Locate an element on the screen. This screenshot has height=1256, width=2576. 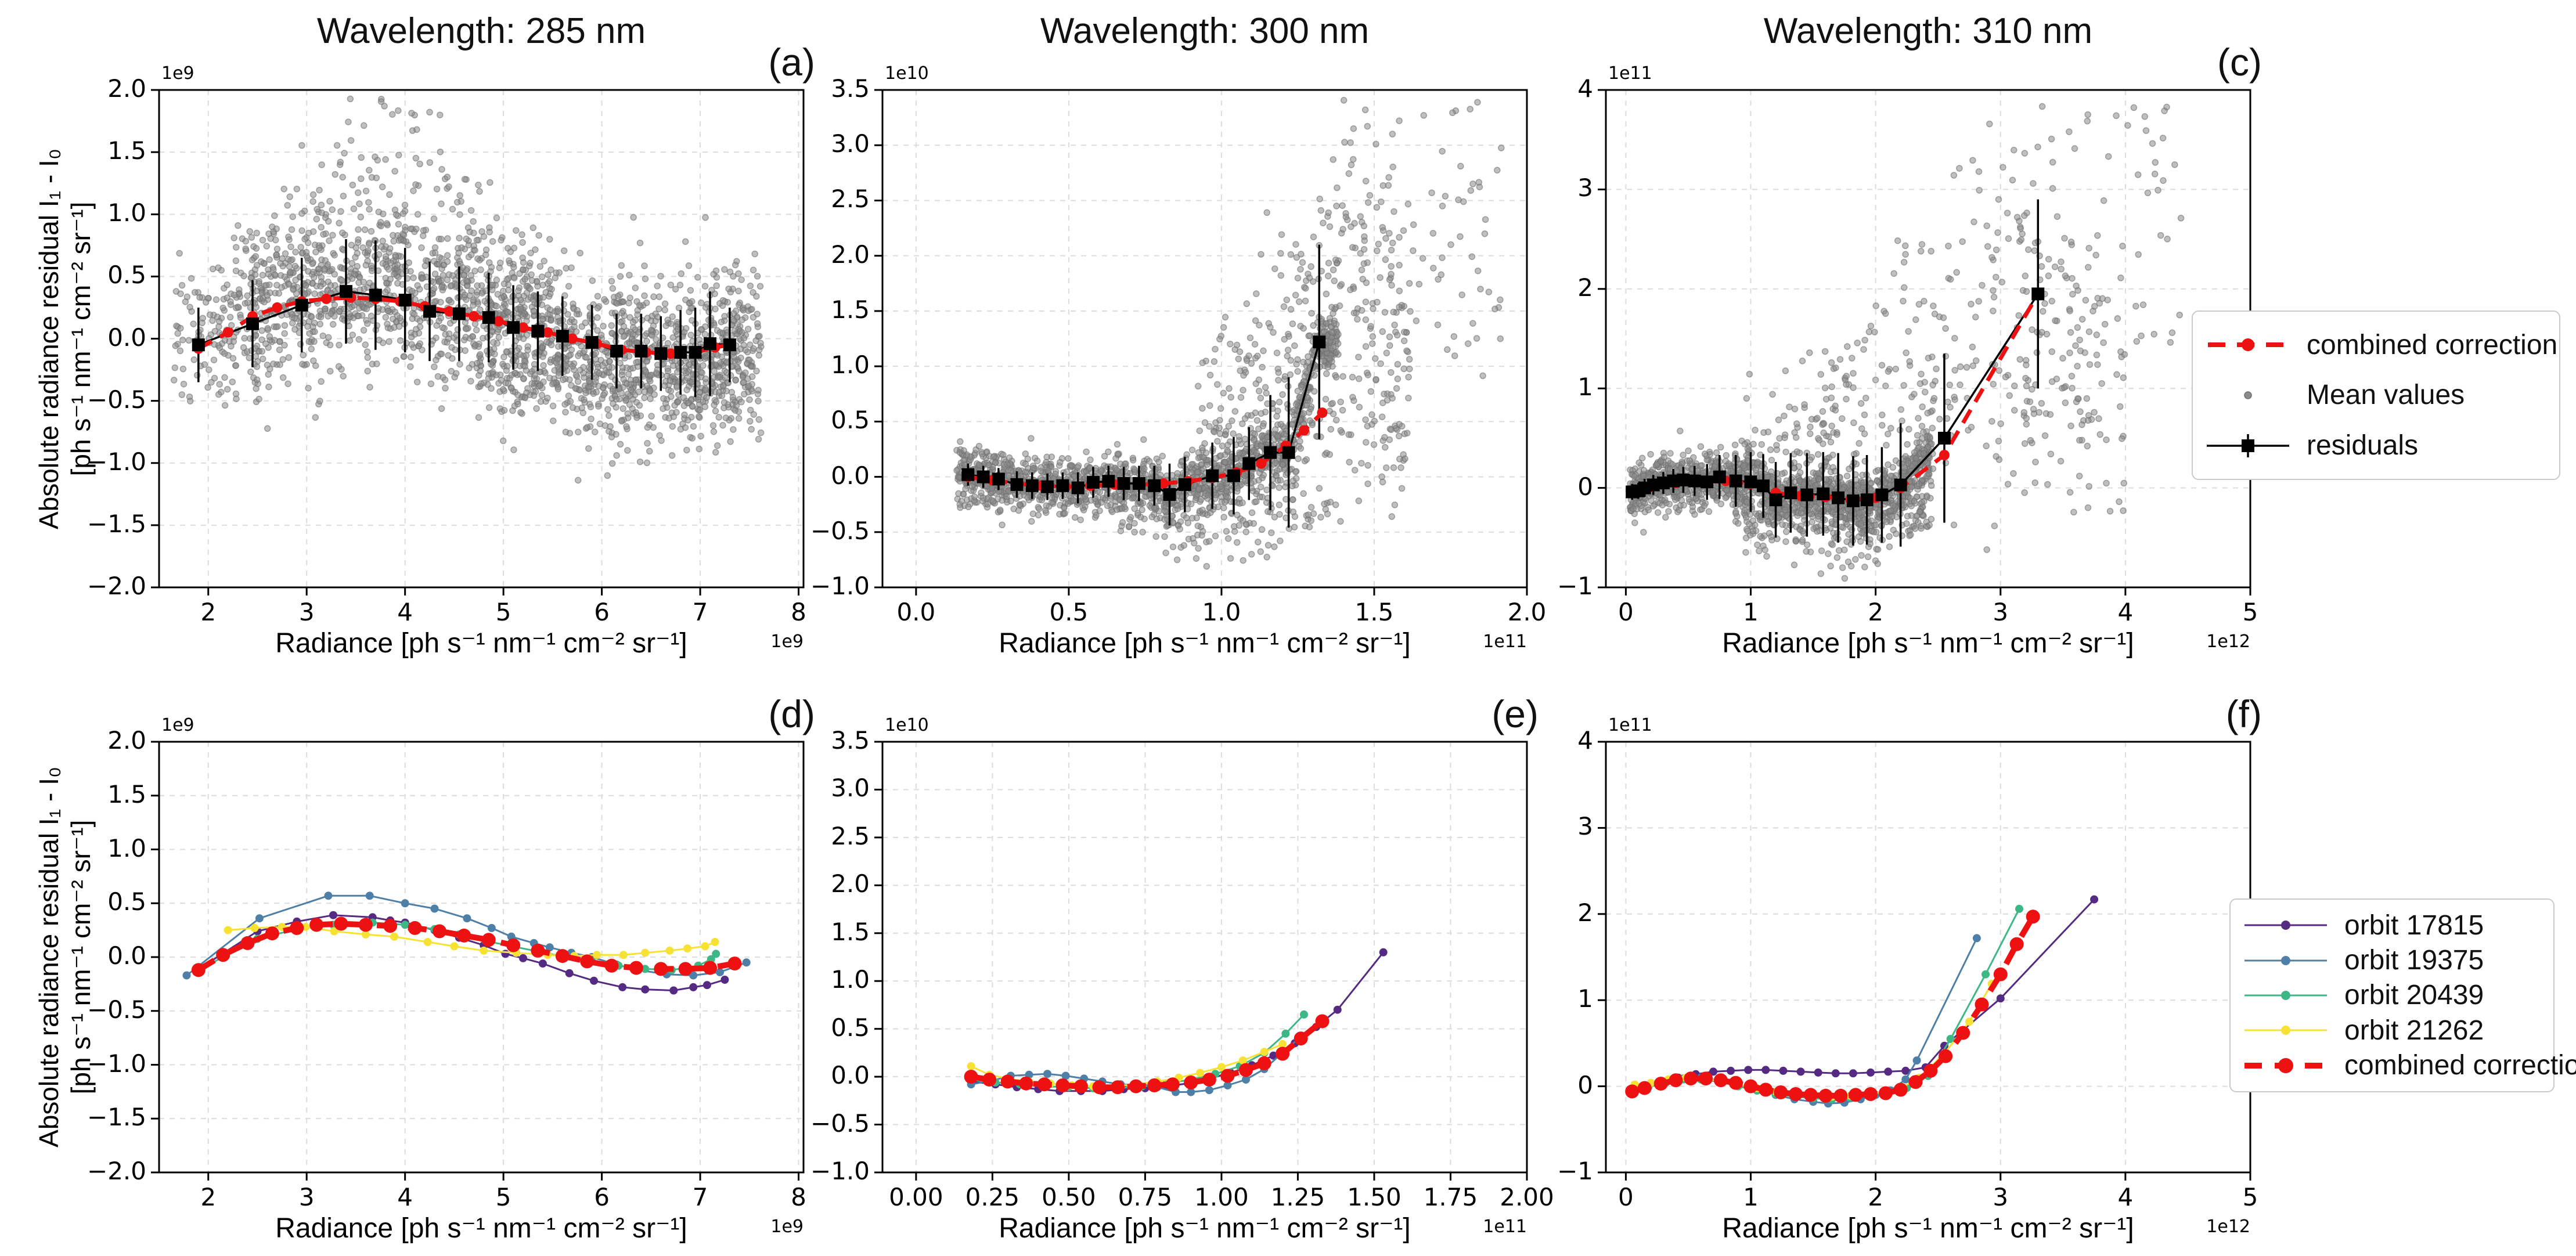
plot-area-a is located at coordinates (478, 342).